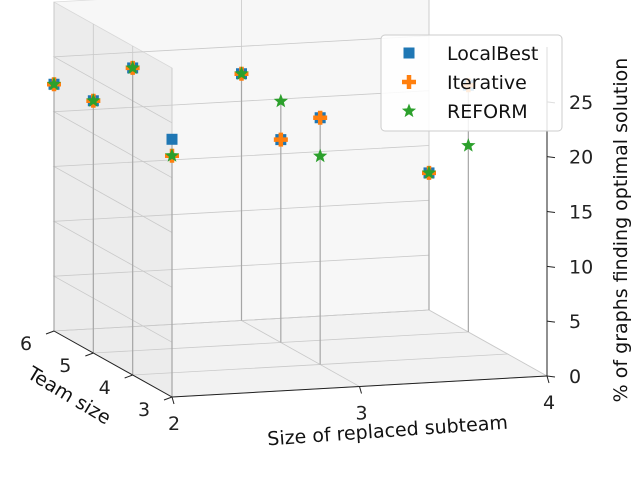 This screenshot has height=480, width=640. Describe the element at coordinates (575, 322) in the screenshot. I see `z-tick-label: 5` at that location.